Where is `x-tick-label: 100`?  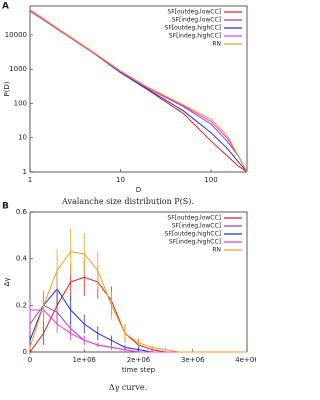 x-tick-label: 100 is located at coordinates (210, 180).